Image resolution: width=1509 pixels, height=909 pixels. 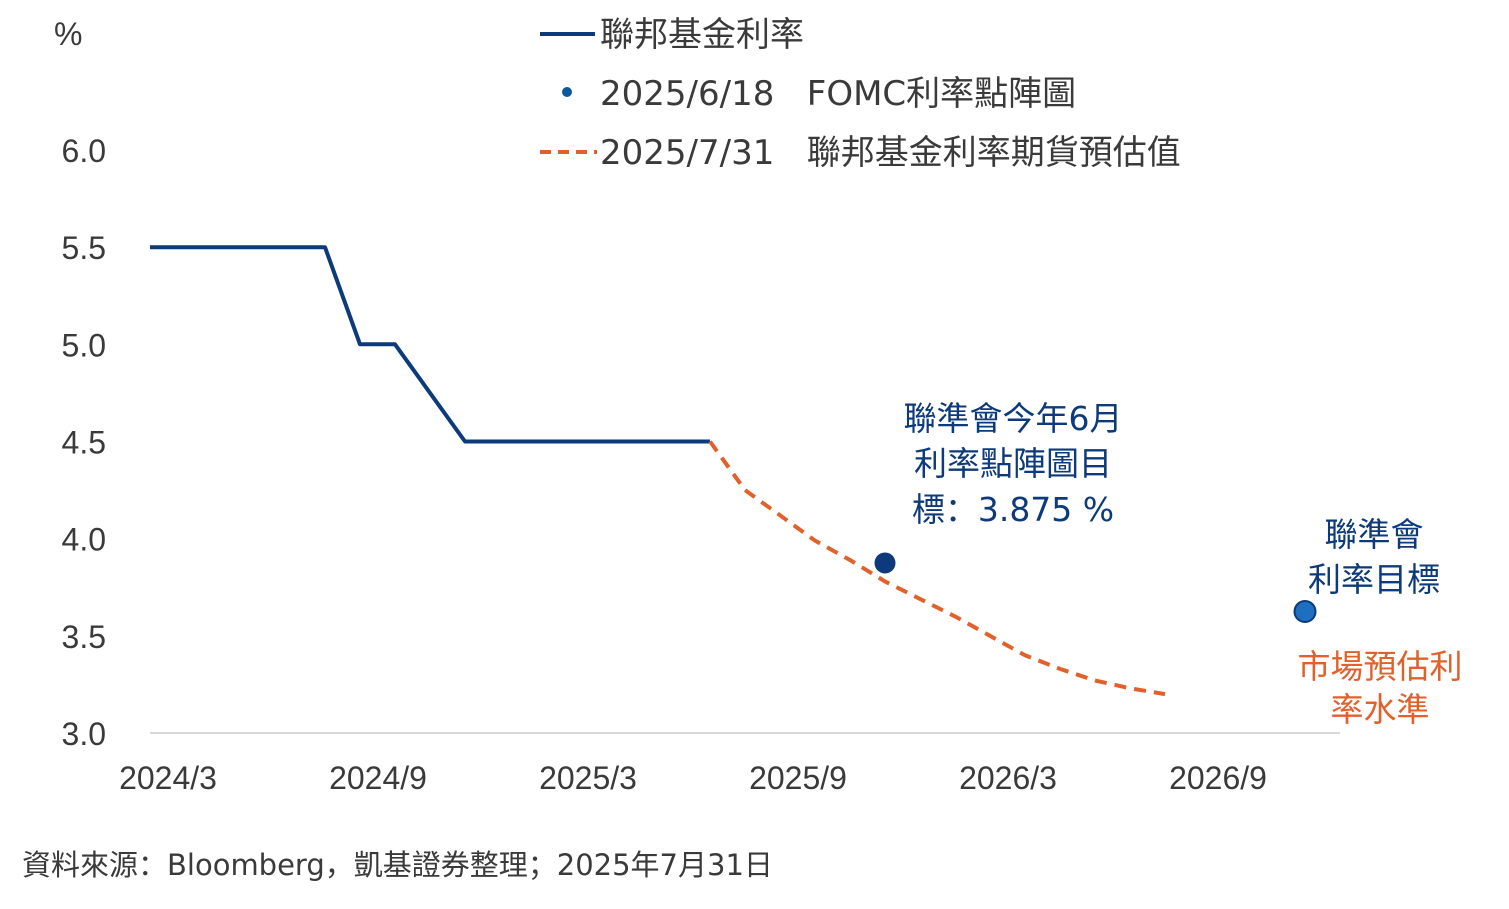 I want to click on annotation-market-line-1: 市場預估利, so click(x=1380, y=666).